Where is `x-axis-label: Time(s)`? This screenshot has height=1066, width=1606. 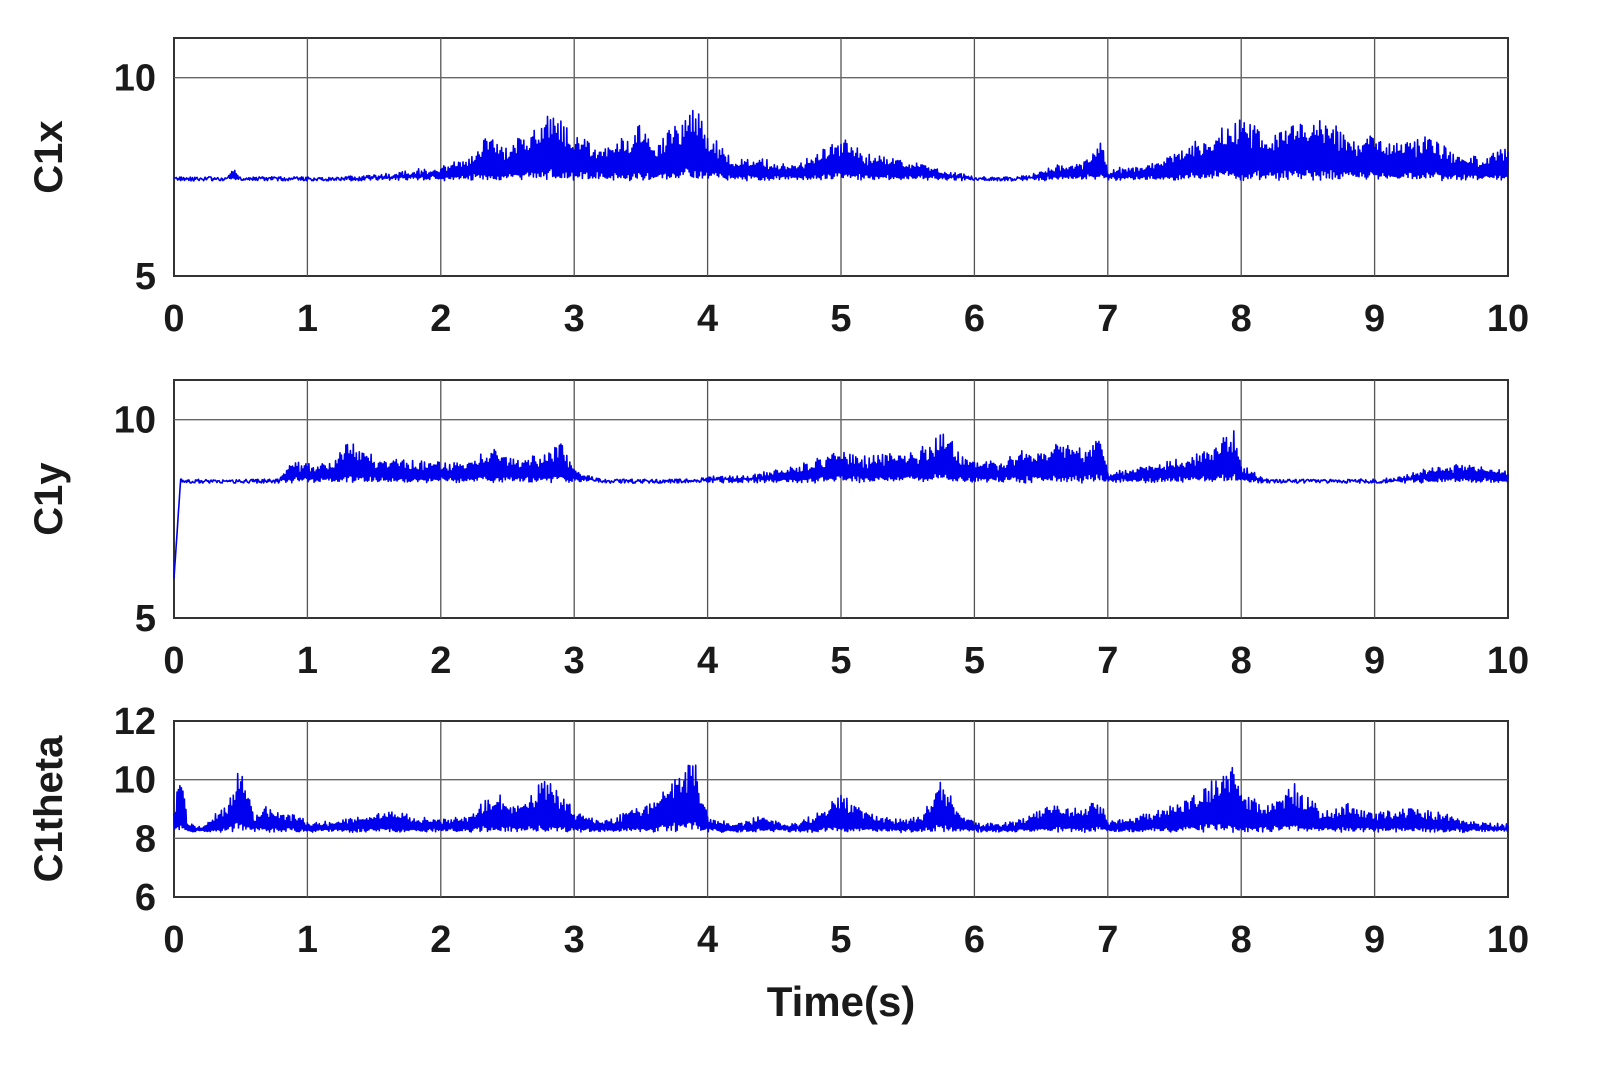 x-axis-label: Time(s) is located at coordinates (841, 1001).